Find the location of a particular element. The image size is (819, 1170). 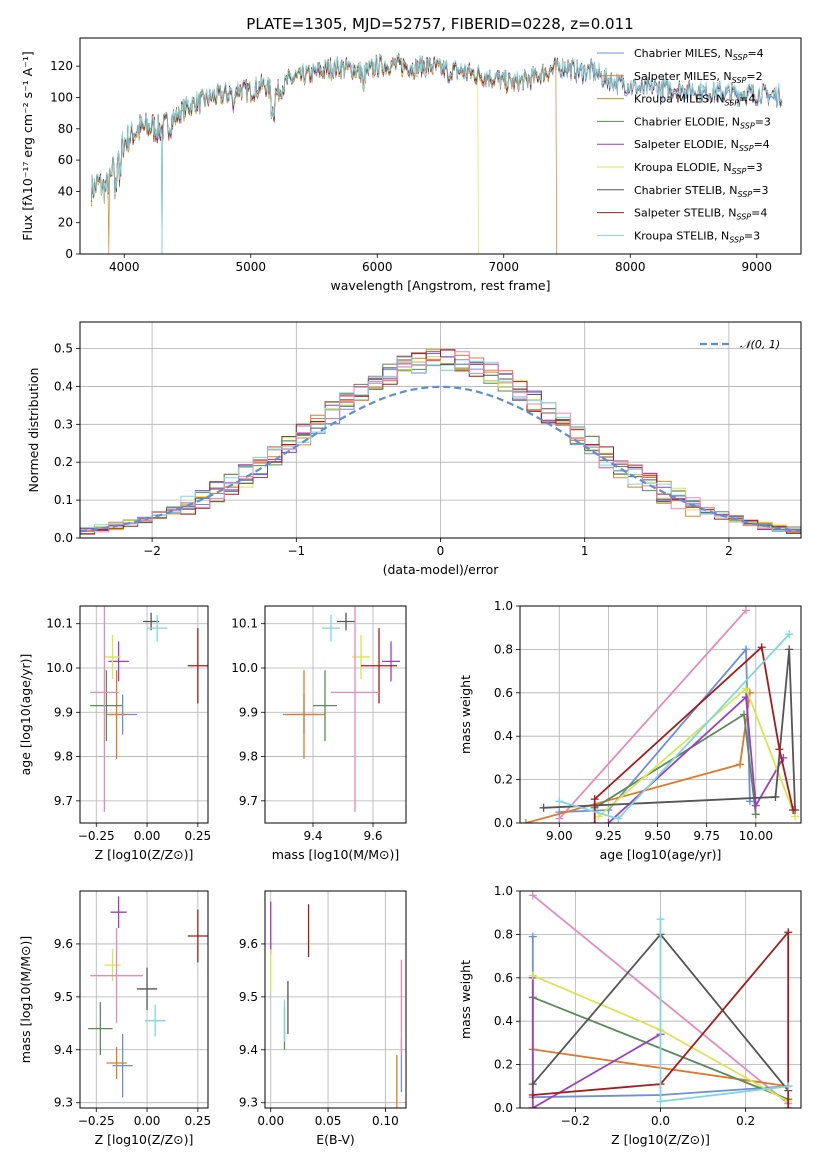

y-tick-label: 9.4 is located at coordinates (248, 1050).